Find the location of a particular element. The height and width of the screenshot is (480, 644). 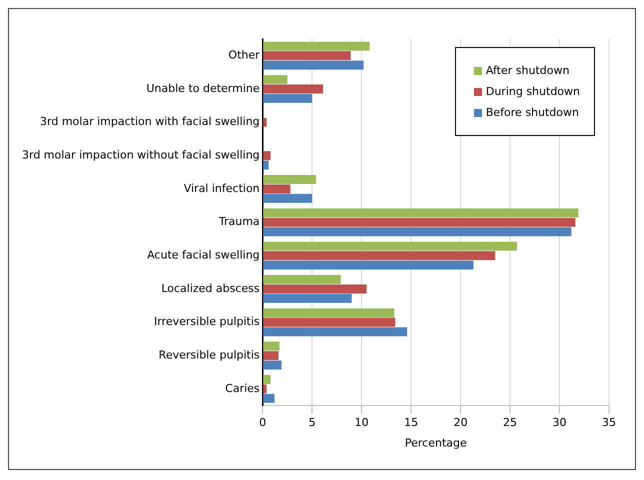

y-tick-label: Localized abscess is located at coordinates (210, 288).